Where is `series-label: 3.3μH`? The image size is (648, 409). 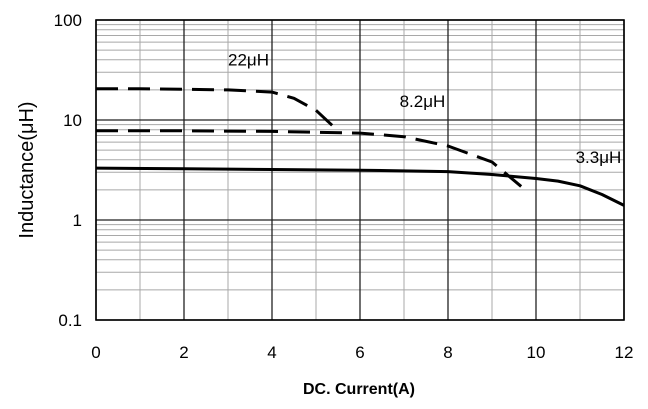 series-label: 3.3μH is located at coordinates (599, 157).